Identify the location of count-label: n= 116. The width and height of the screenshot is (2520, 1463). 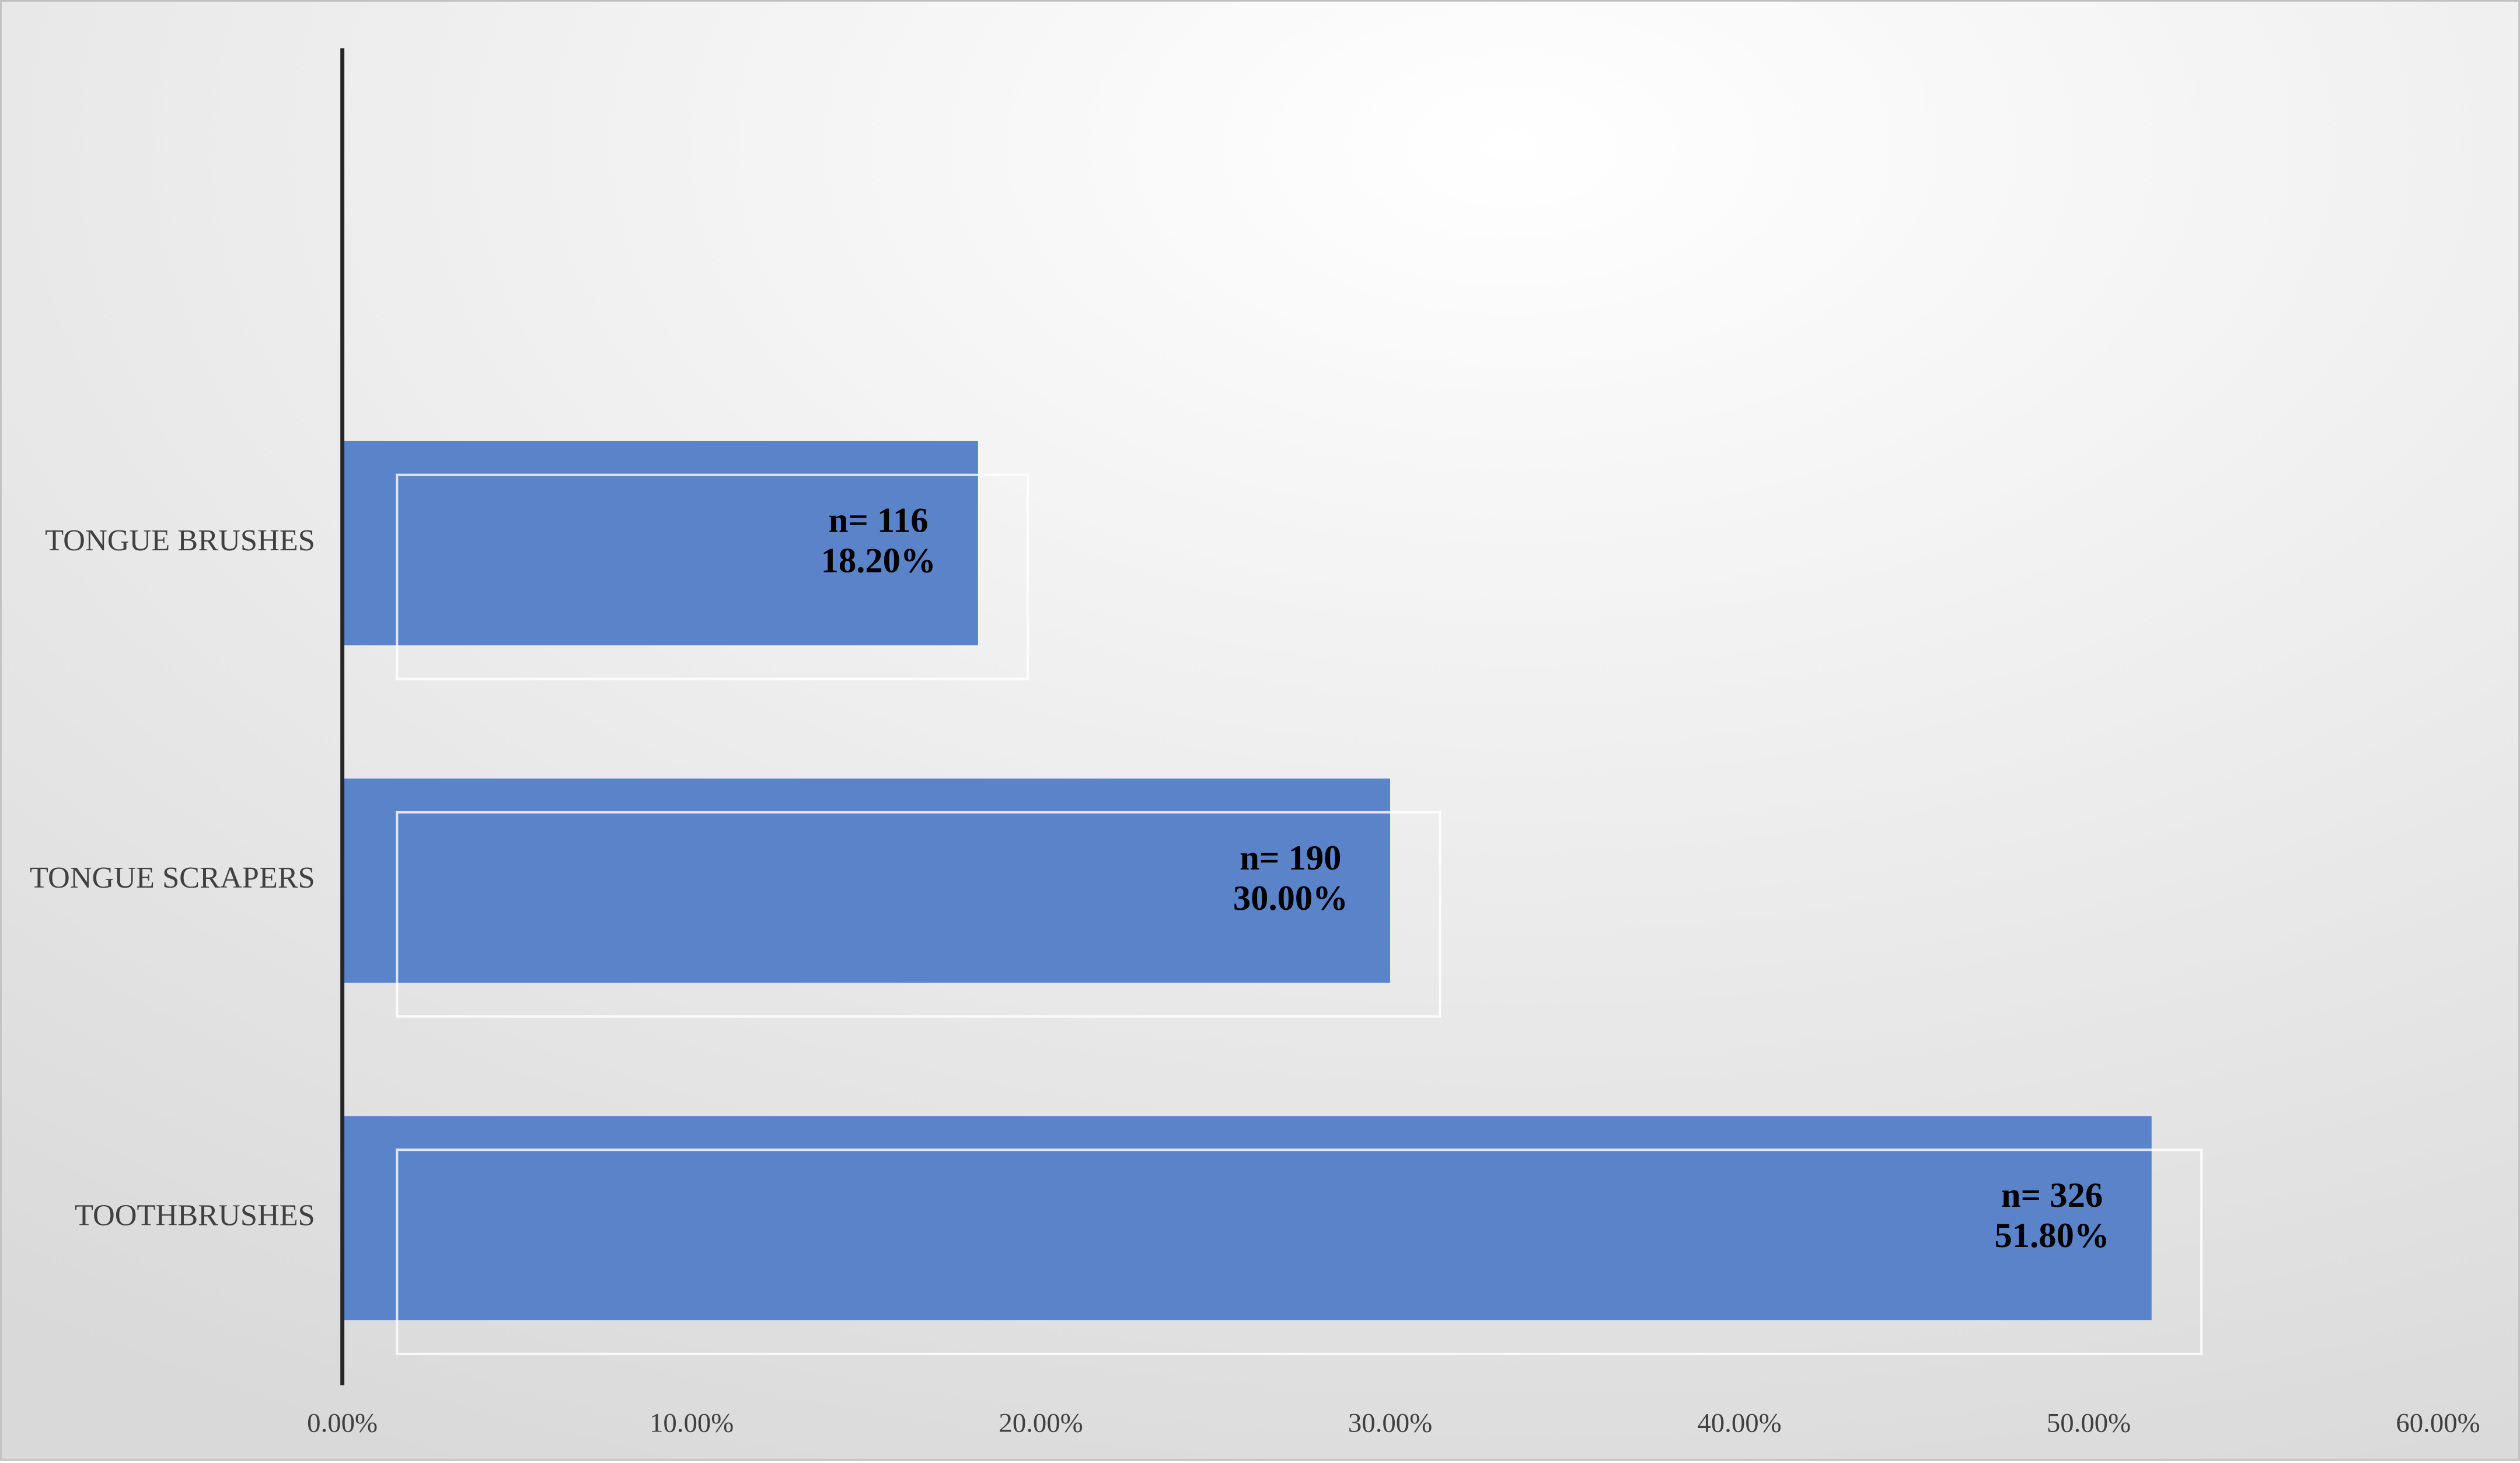
(879, 520).